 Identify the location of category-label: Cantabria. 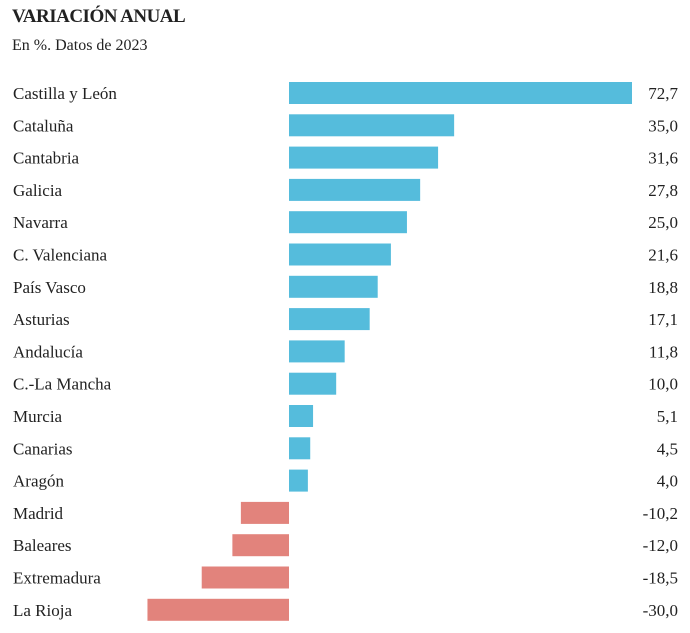
(46, 158).